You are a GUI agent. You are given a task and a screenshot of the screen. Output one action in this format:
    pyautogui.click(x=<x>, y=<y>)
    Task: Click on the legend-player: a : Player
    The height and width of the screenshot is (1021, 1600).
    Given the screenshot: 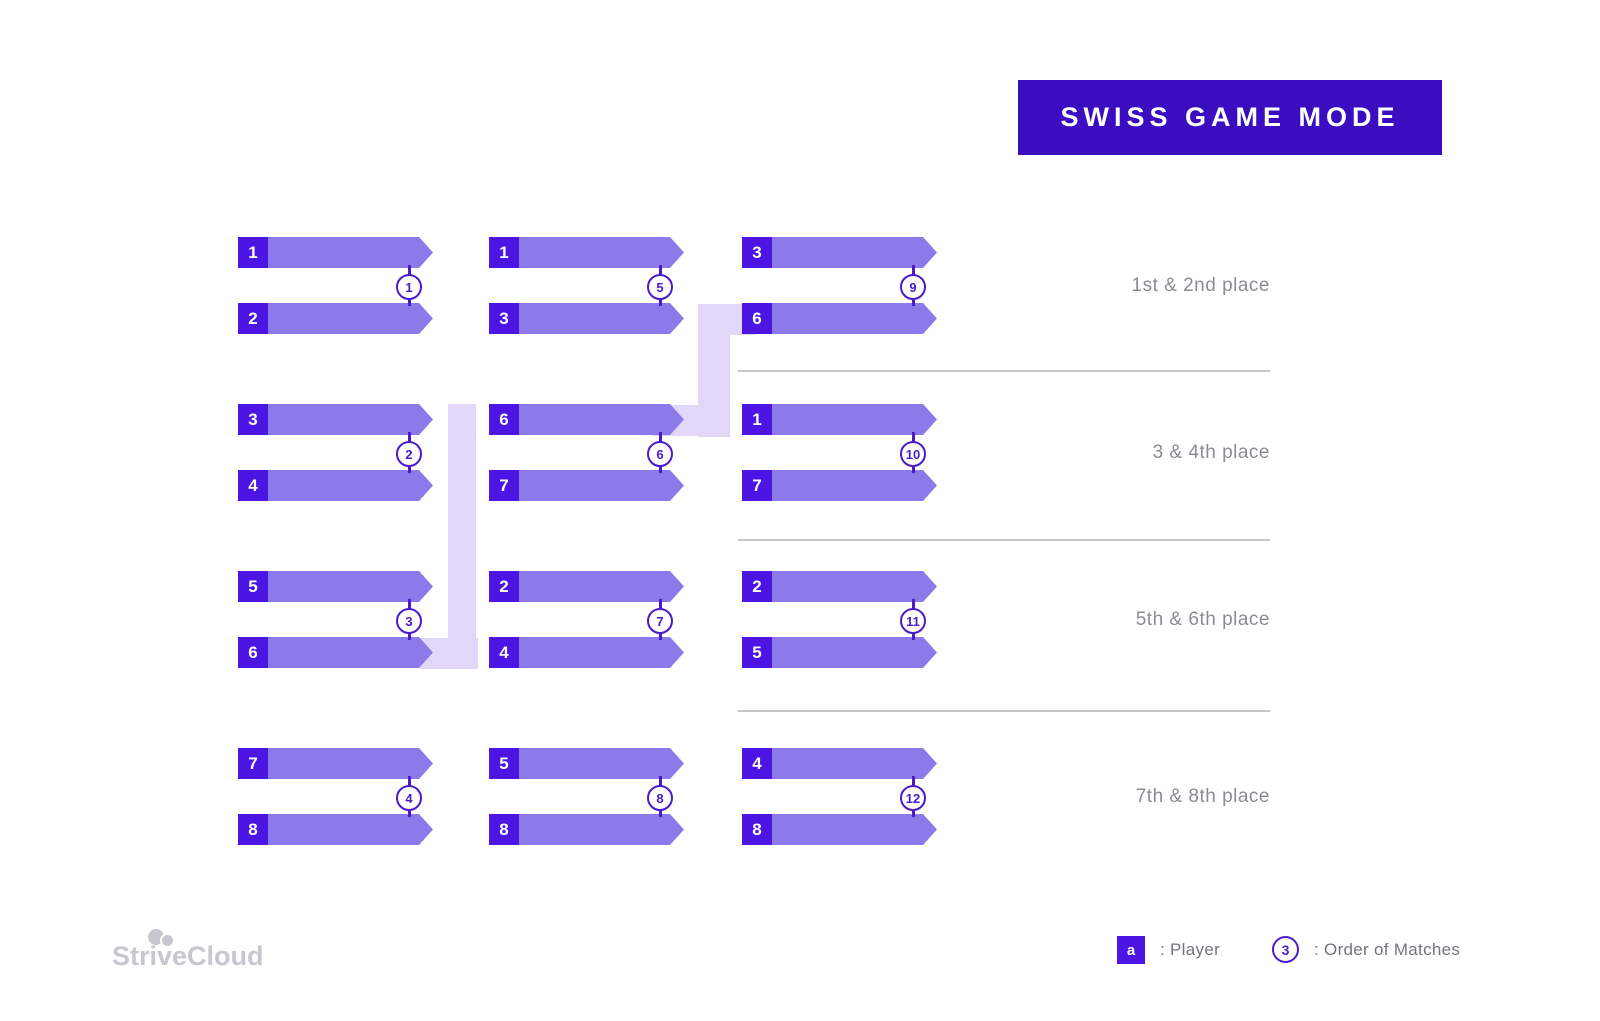 What is the action you would take?
    pyautogui.click(x=1168, y=950)
    